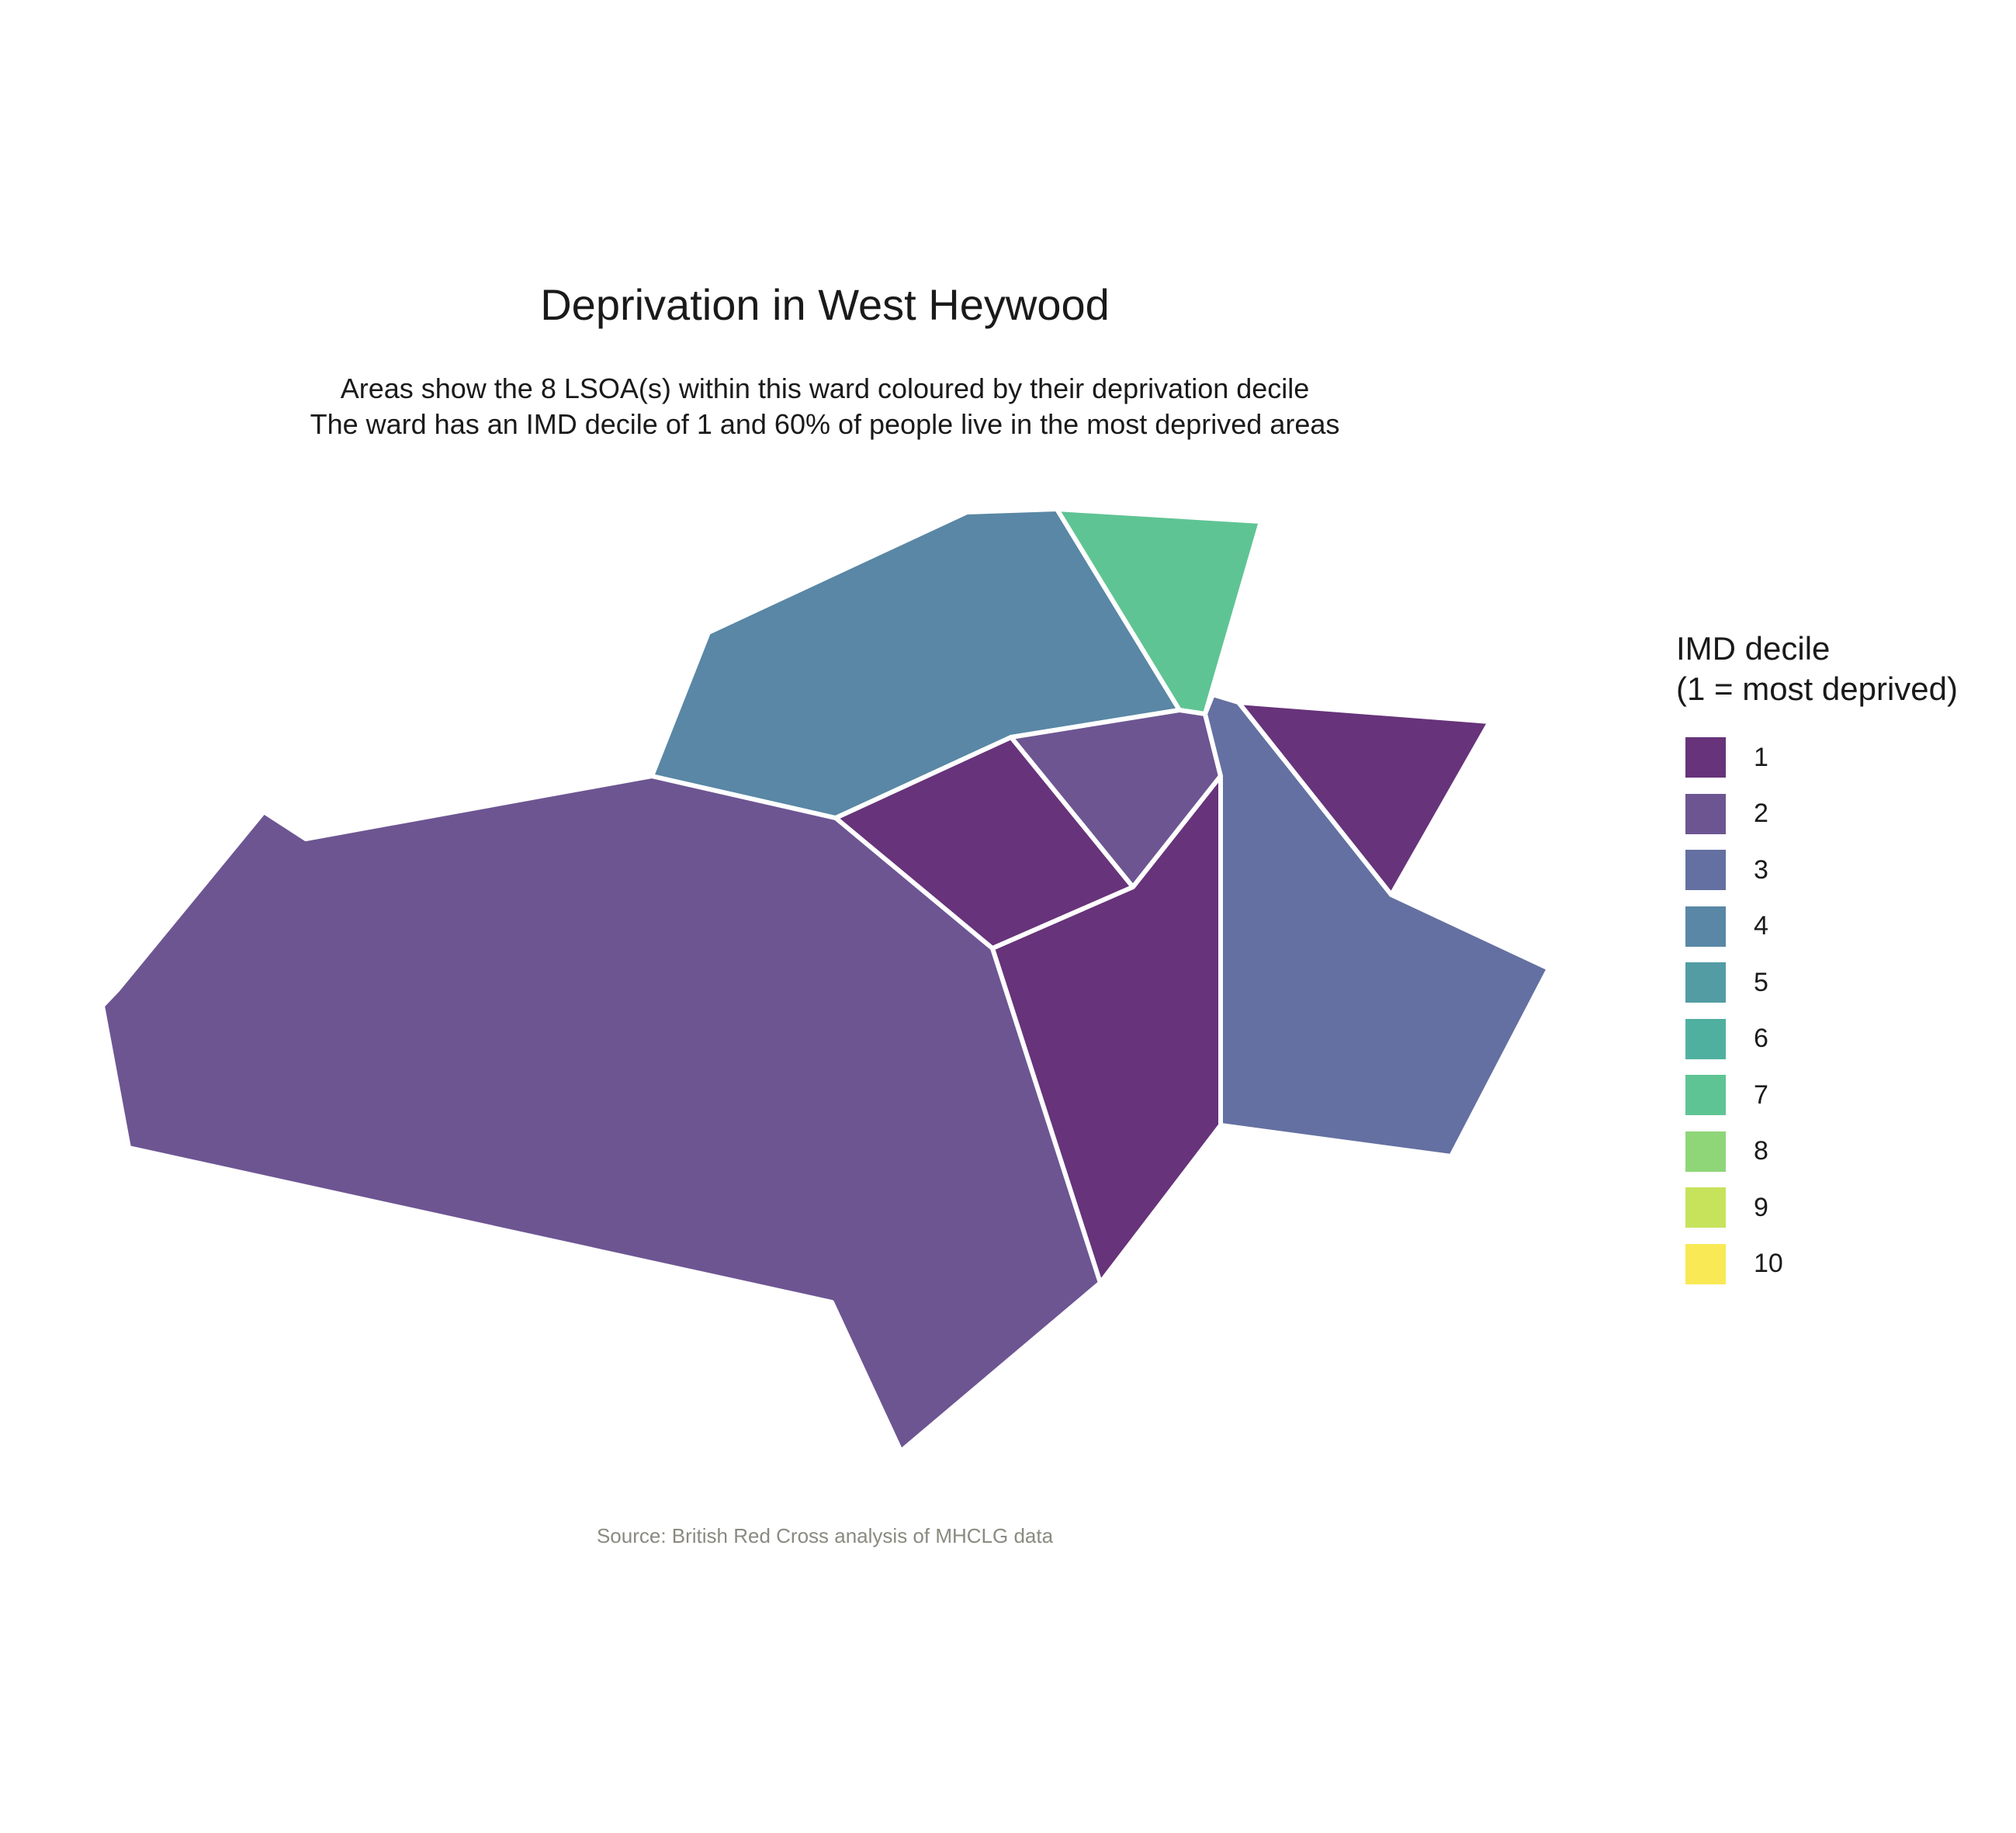 This screenshot has height=1833, width=2016. Describe the element at coordinates (1817, 871) in the screenshot. I see `legend-item-3: 3` at that location.